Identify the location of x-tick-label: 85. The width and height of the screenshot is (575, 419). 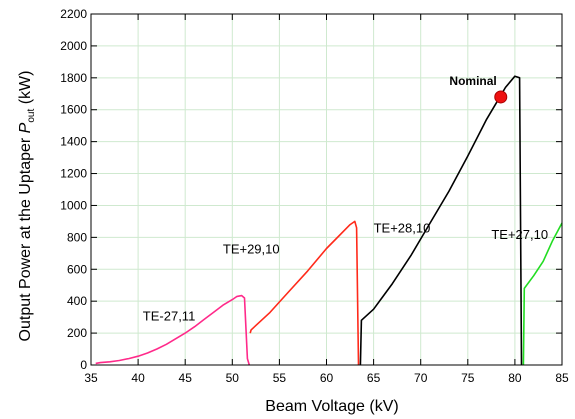
(562, 378).